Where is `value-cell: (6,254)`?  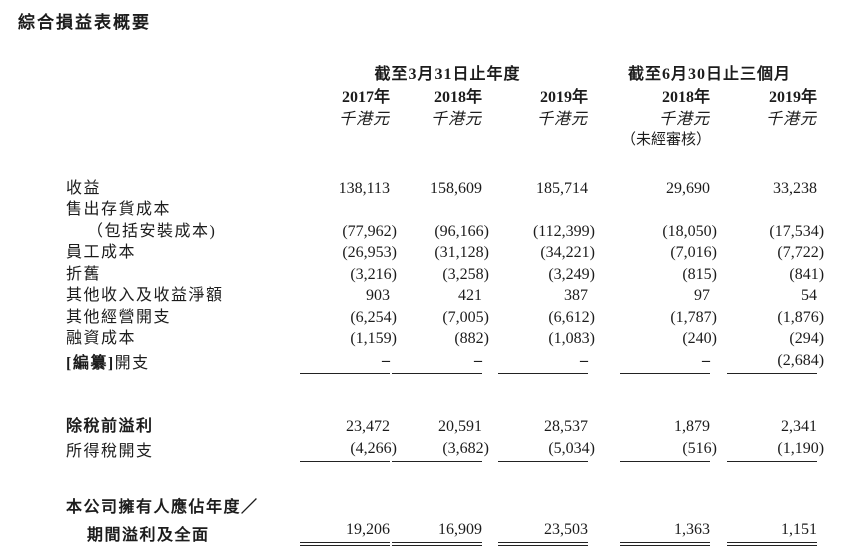
value-cell: (6,254) is located at coordinates (348, 318).